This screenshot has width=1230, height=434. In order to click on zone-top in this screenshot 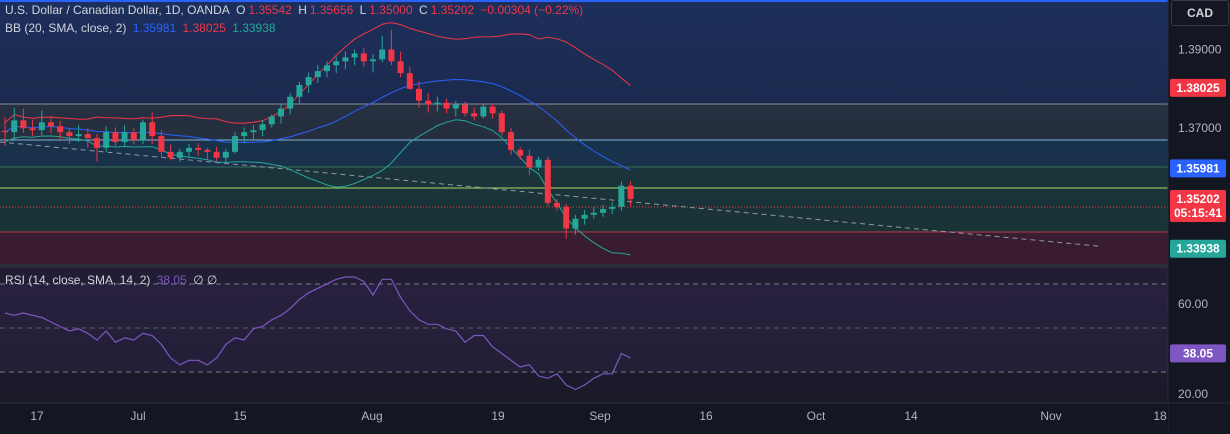, I will do `click(584, 122)`.